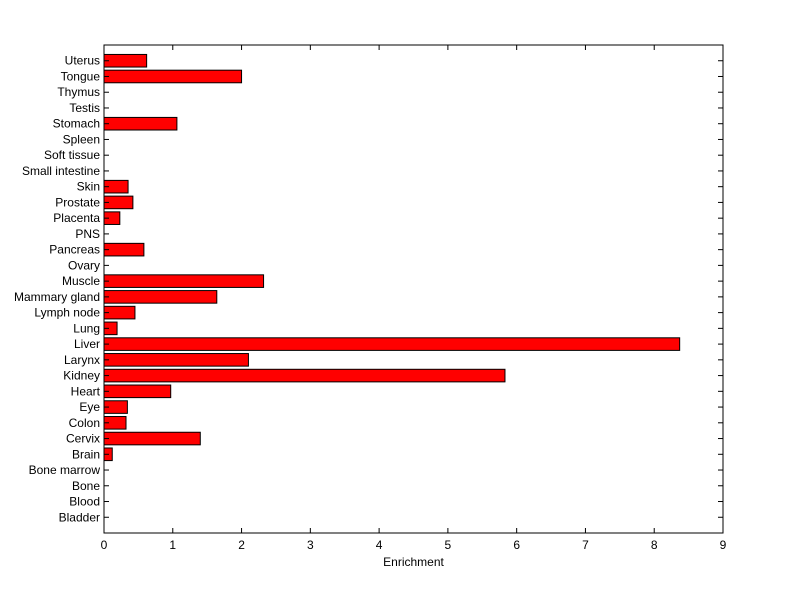 The height and width of the screenshot is (599, 800). I want to click on bar-tongue, so click(173, 76).